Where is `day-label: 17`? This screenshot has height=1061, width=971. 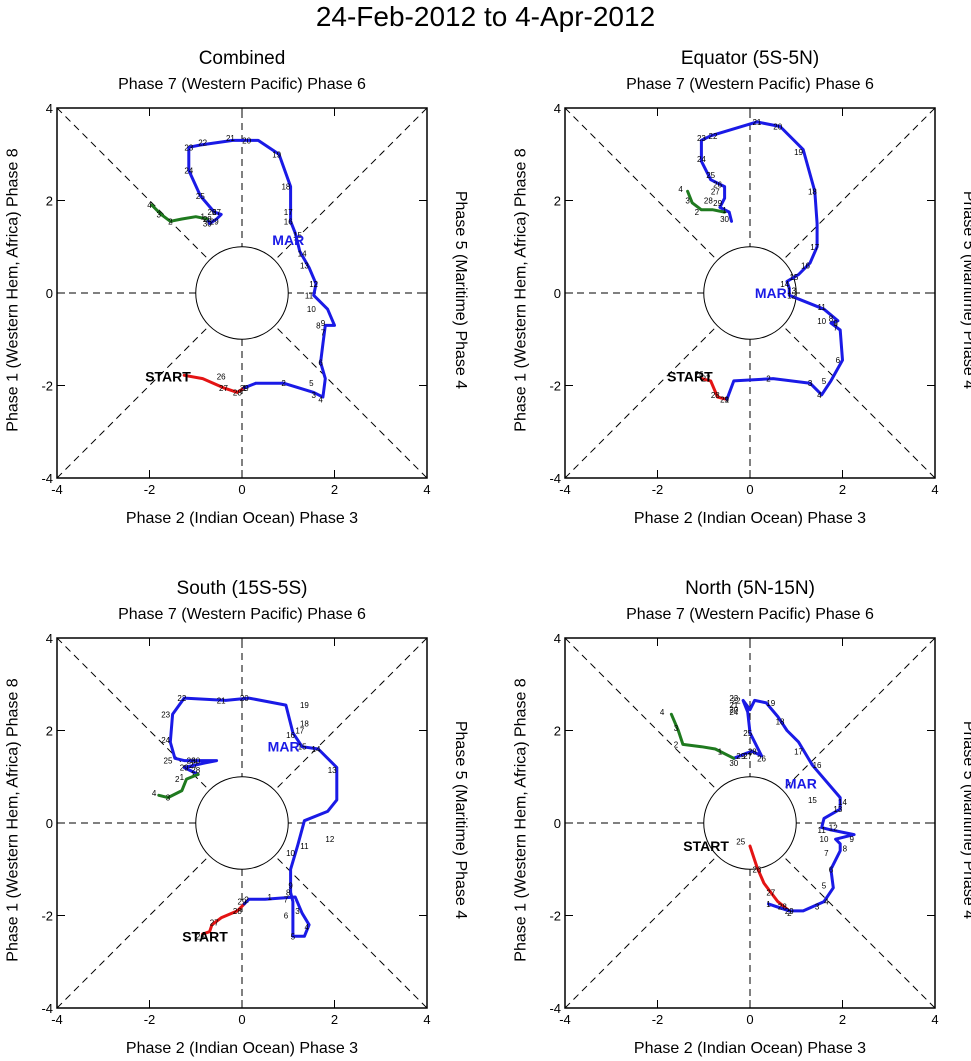
day-label: 17 is located at coordinates (288, 212).